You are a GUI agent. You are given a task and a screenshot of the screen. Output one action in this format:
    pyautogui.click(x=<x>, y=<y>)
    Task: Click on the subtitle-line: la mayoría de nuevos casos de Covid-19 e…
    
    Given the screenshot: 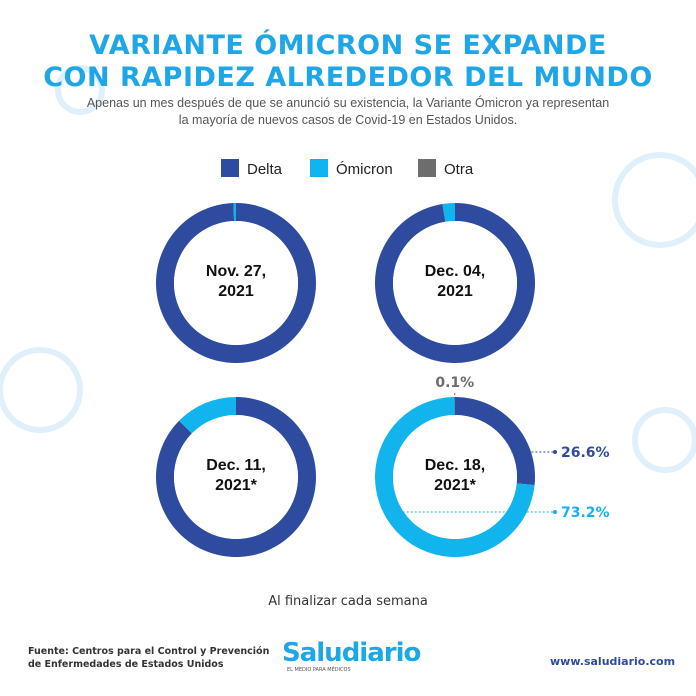 What is the action you would take?
    pyautogui.click(x=348, y=120)
    